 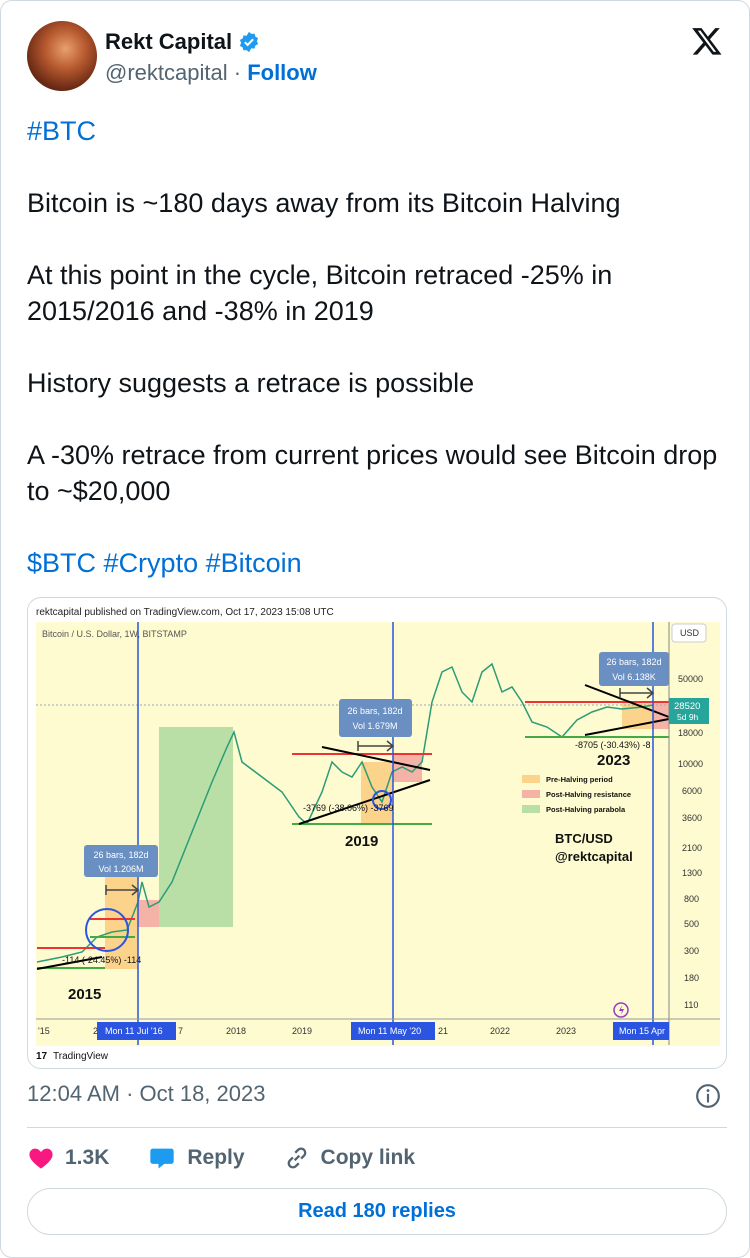 What do you see at coordinates (120, 869) in the screenshot?
I see `measure-vol: Vol 1.206M` at bounding box center [120, 869].